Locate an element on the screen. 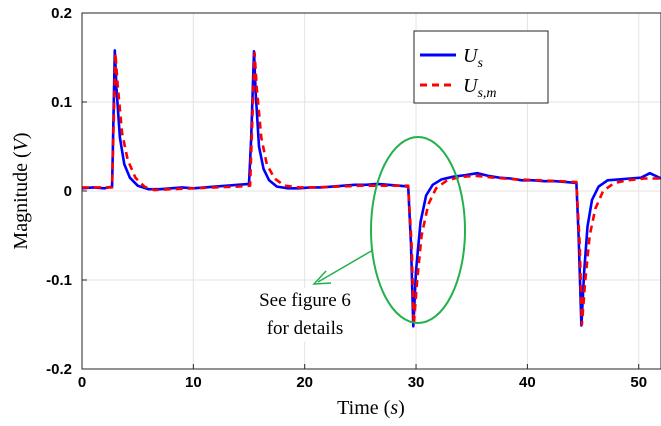  x-tick-label: 50 is located at coordinates (638, 382).